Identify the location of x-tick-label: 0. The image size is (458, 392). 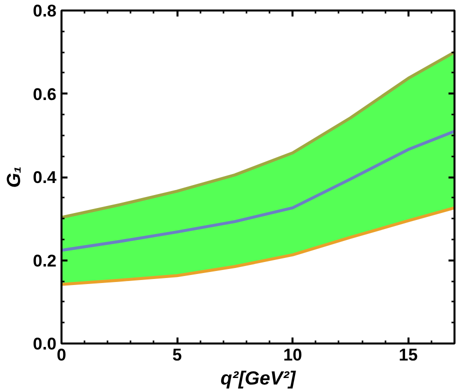
(61, 355).